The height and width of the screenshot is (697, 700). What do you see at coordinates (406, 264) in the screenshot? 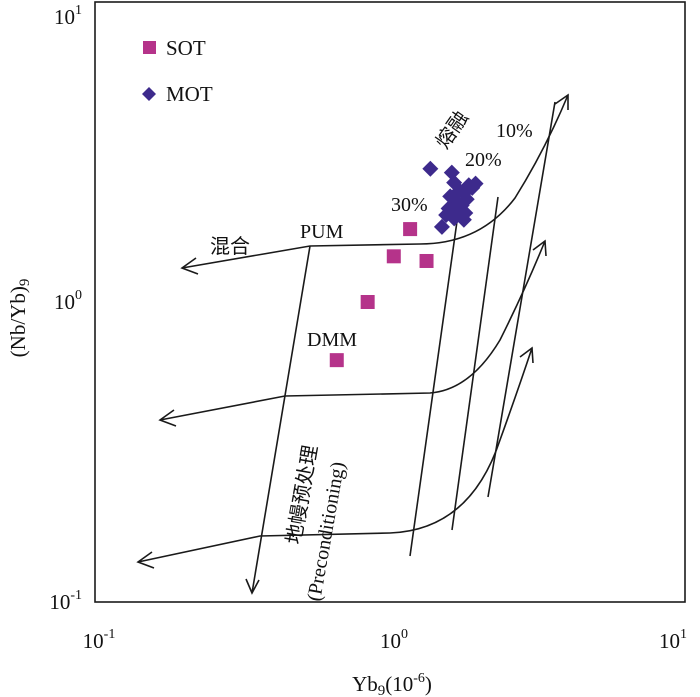
I see `data-points` at bounding box center [406, 264].